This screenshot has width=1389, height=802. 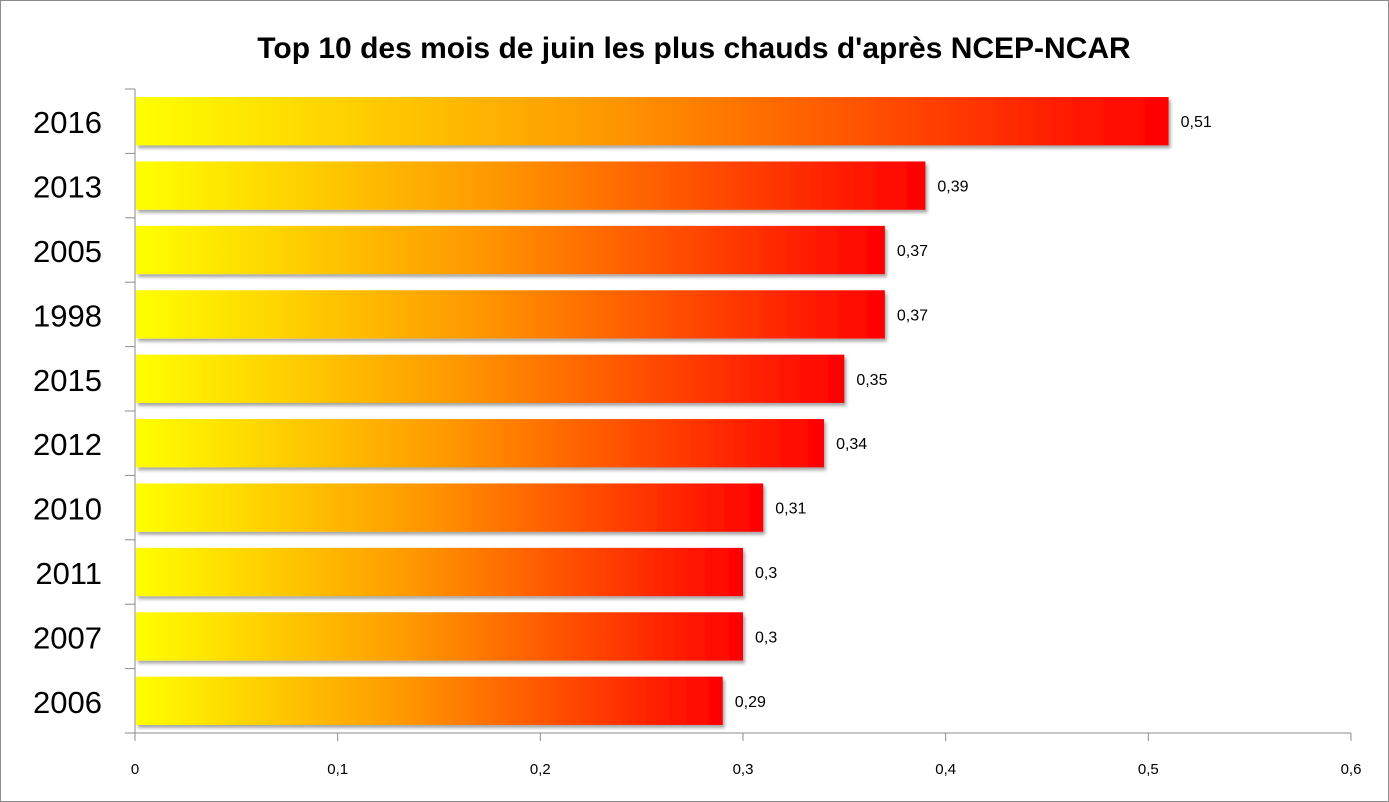 I want to click on bar-2015, so click(x=490, y=378).